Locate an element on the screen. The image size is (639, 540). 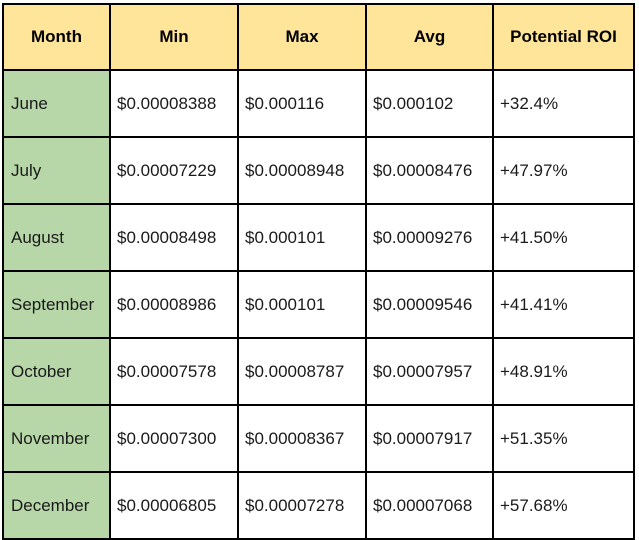
month-cell: October is located at coordinates (56, 371).